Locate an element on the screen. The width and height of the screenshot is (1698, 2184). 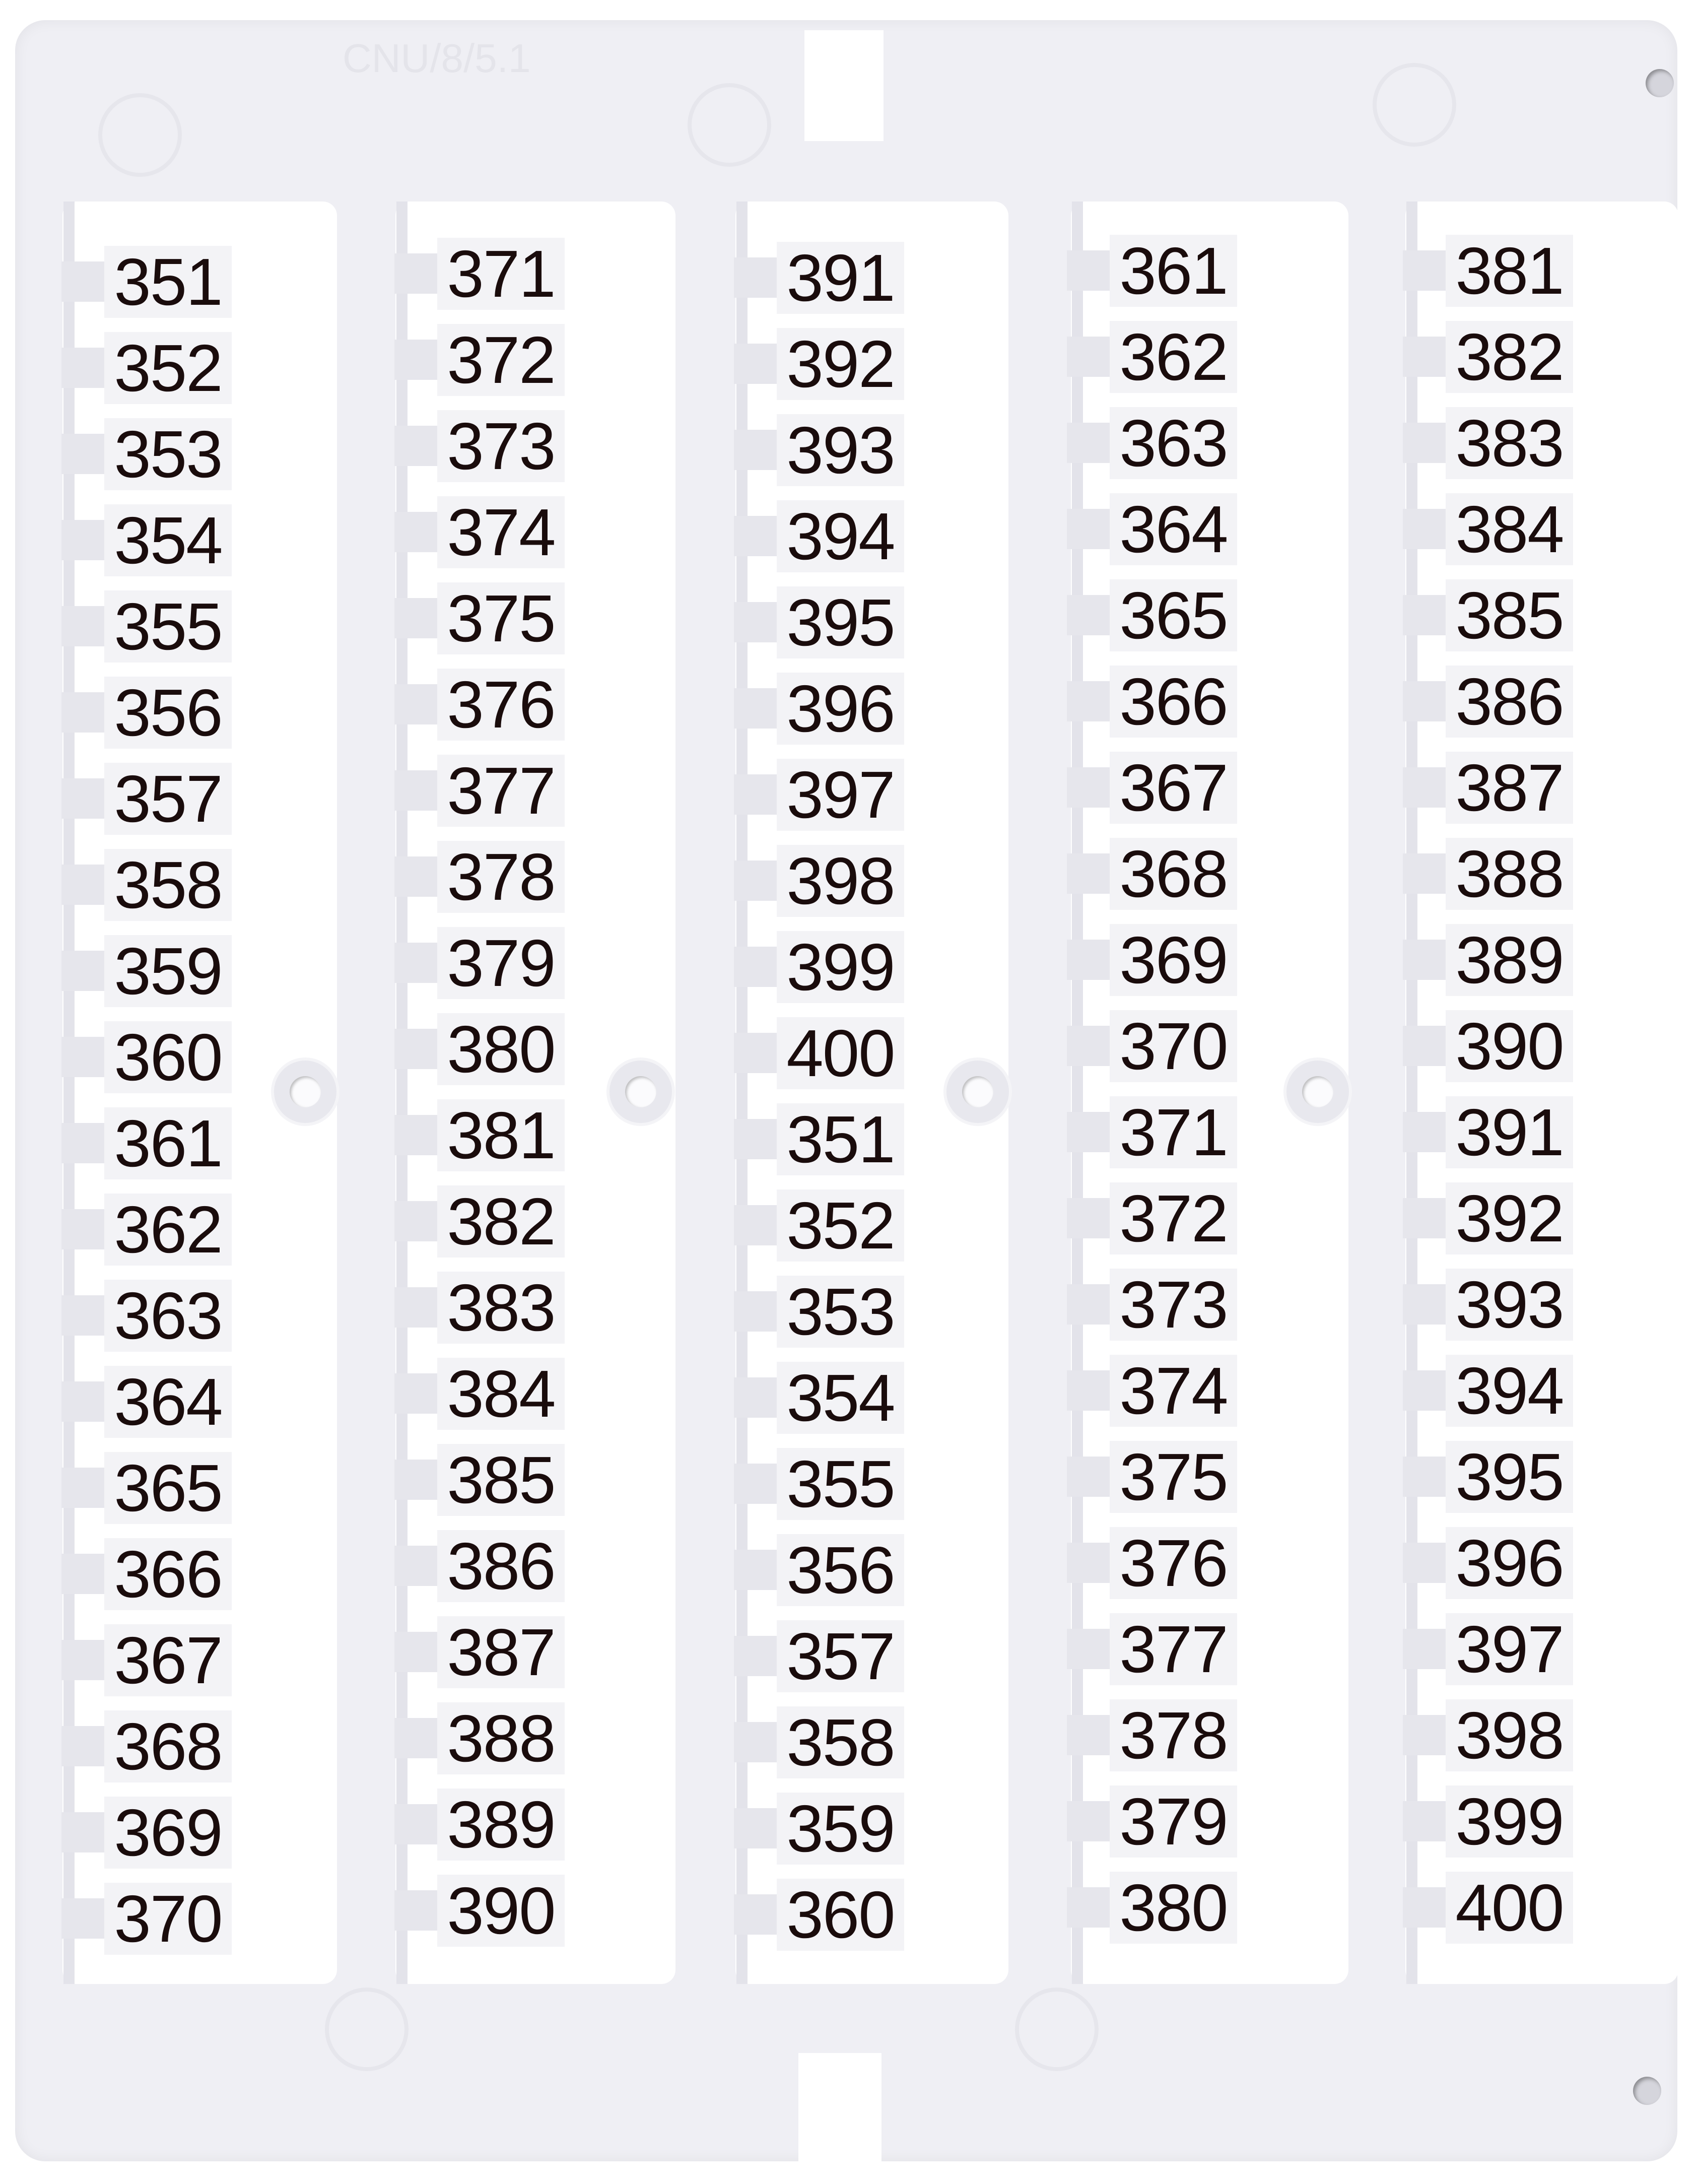
marker-label: 372 is located at coordinates (501, 360).